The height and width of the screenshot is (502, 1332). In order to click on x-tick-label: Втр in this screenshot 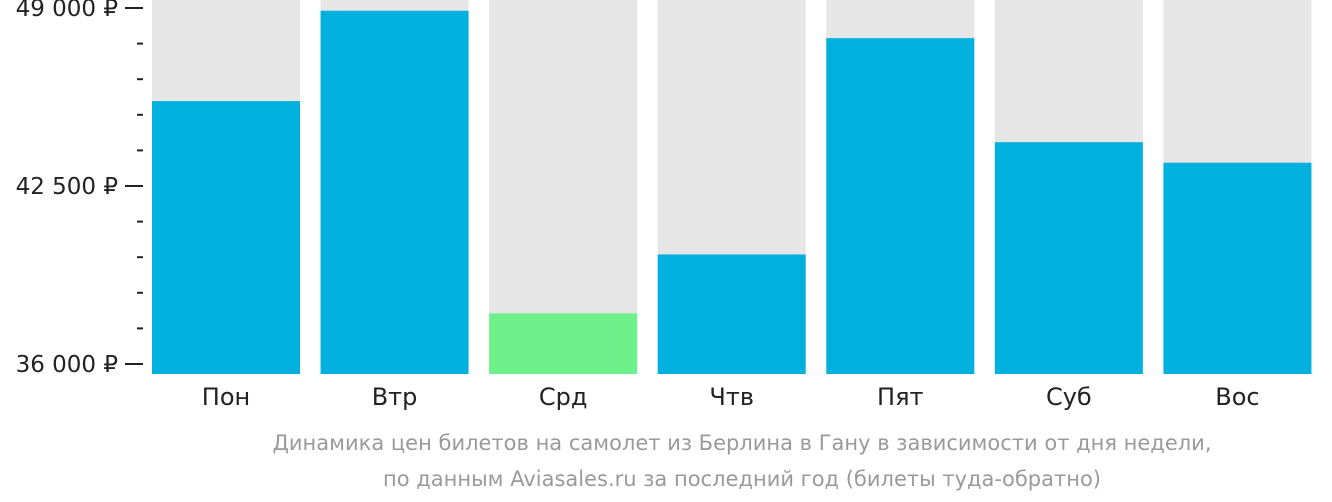, I will do `click(395, 397)`.